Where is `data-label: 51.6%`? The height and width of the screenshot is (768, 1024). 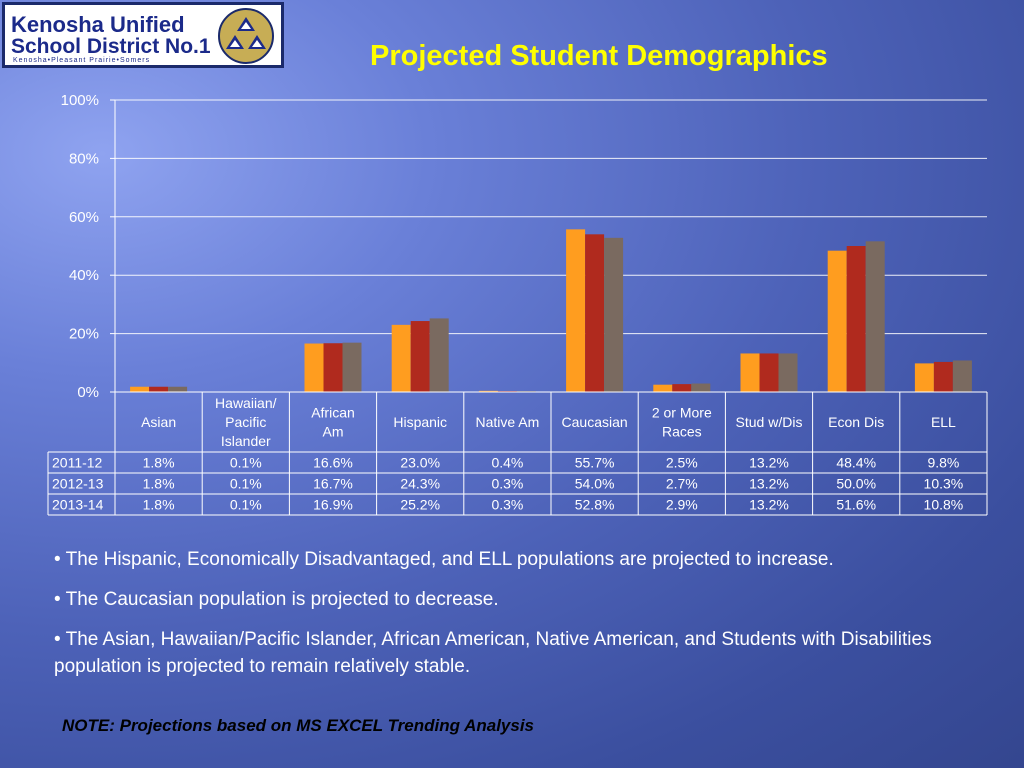 data-label: 51.6% is located at coordinates (856, 505).